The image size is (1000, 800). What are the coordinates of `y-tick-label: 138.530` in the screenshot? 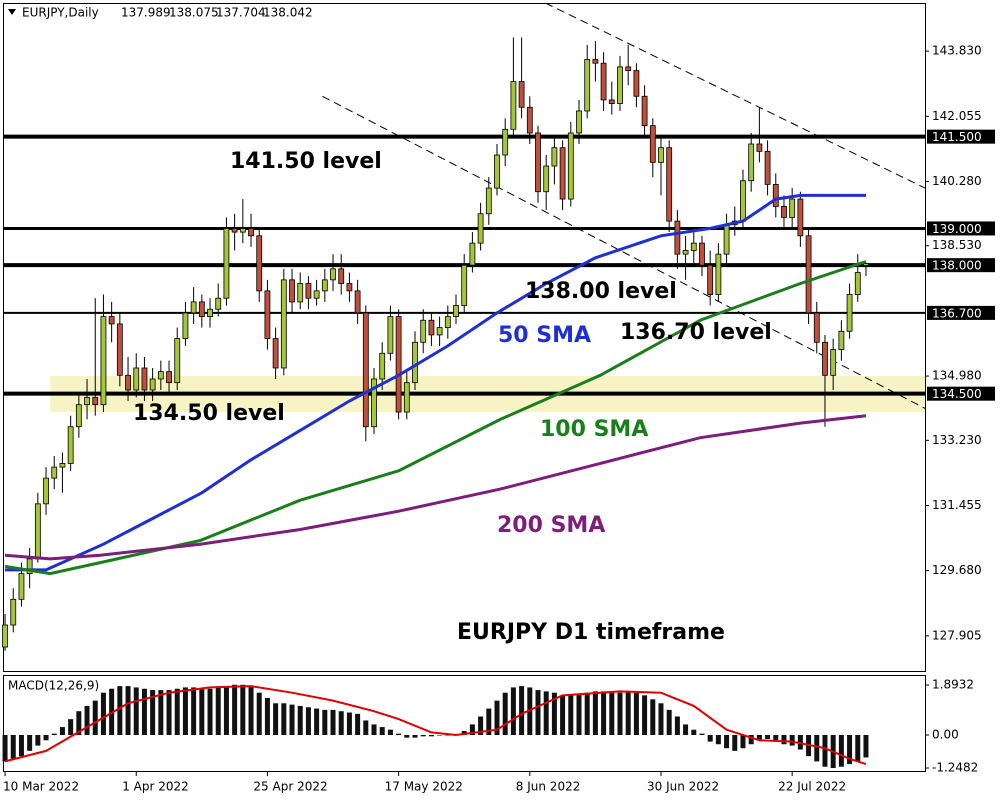 It's located at (957, 245).